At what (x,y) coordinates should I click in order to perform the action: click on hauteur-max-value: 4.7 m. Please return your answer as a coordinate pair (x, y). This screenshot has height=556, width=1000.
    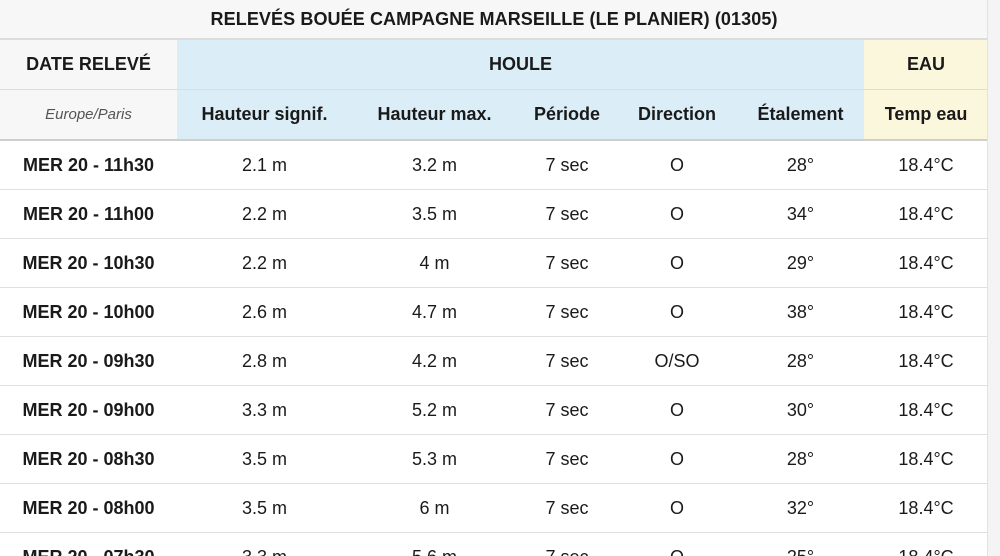
    Looking at the image, I should click on (434, 312).